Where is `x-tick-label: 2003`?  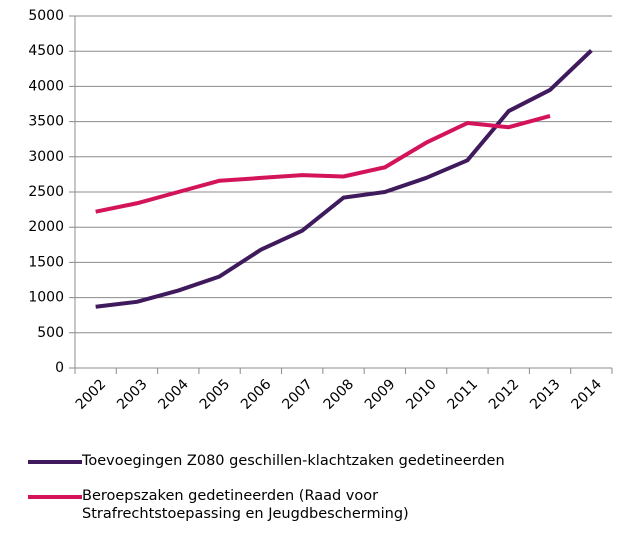
x-tick-label: 2003 is located at coordinates (132, 394).